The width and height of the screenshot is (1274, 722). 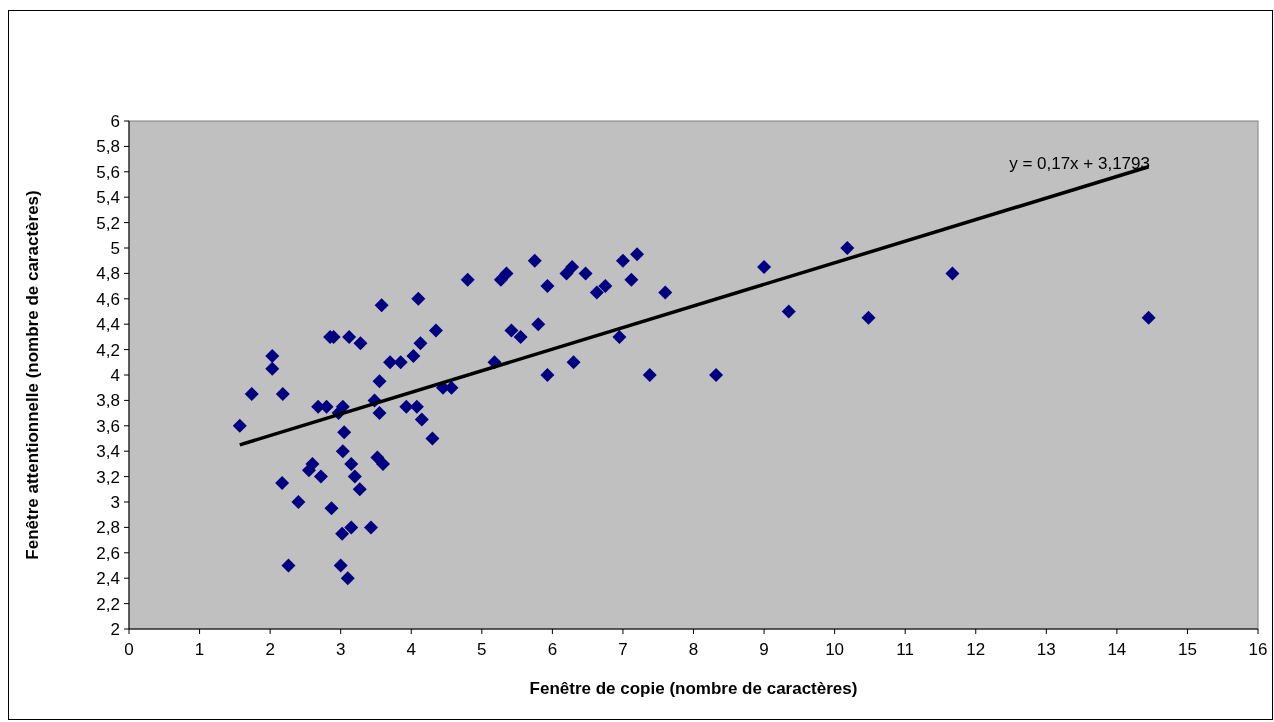 I want to click on x-tick-label: 6, so click(x=552, y=649).